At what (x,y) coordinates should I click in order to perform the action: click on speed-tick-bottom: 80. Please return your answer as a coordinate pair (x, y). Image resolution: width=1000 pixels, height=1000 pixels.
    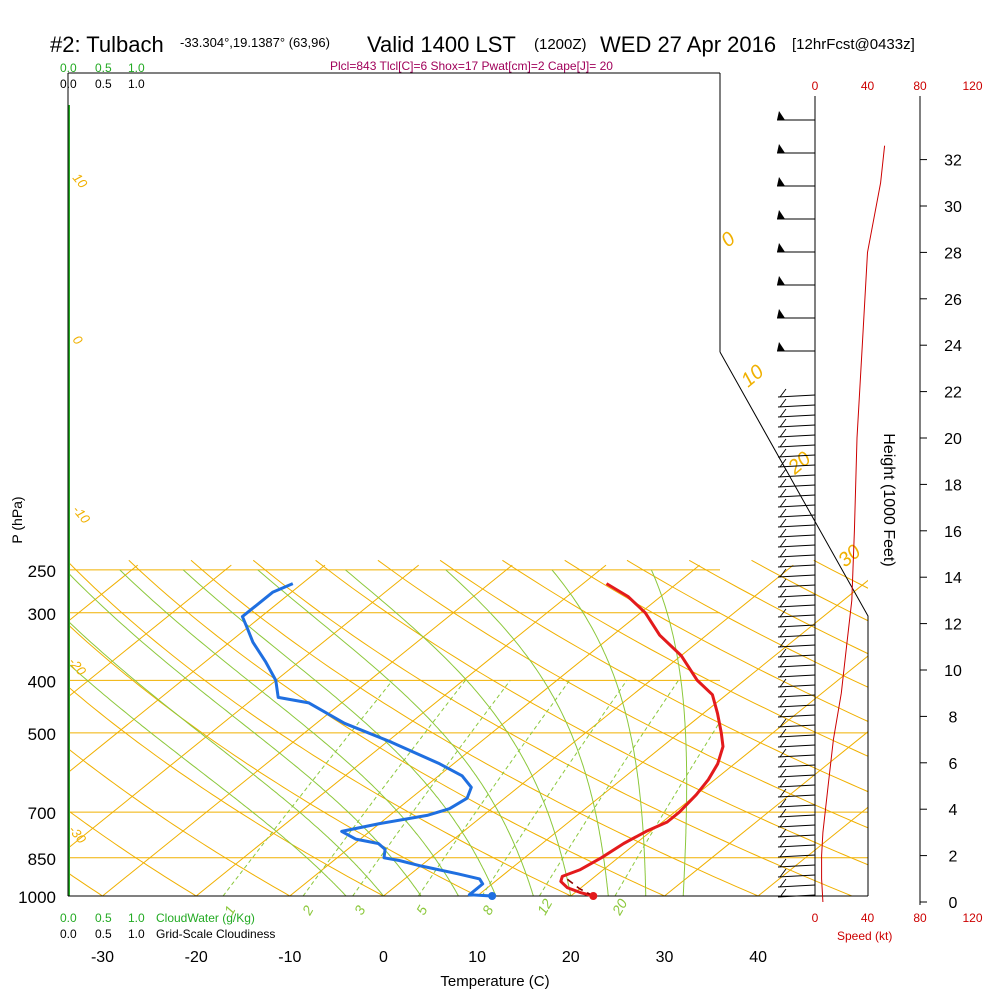
    Looking at the image, I should click on (920, 918).